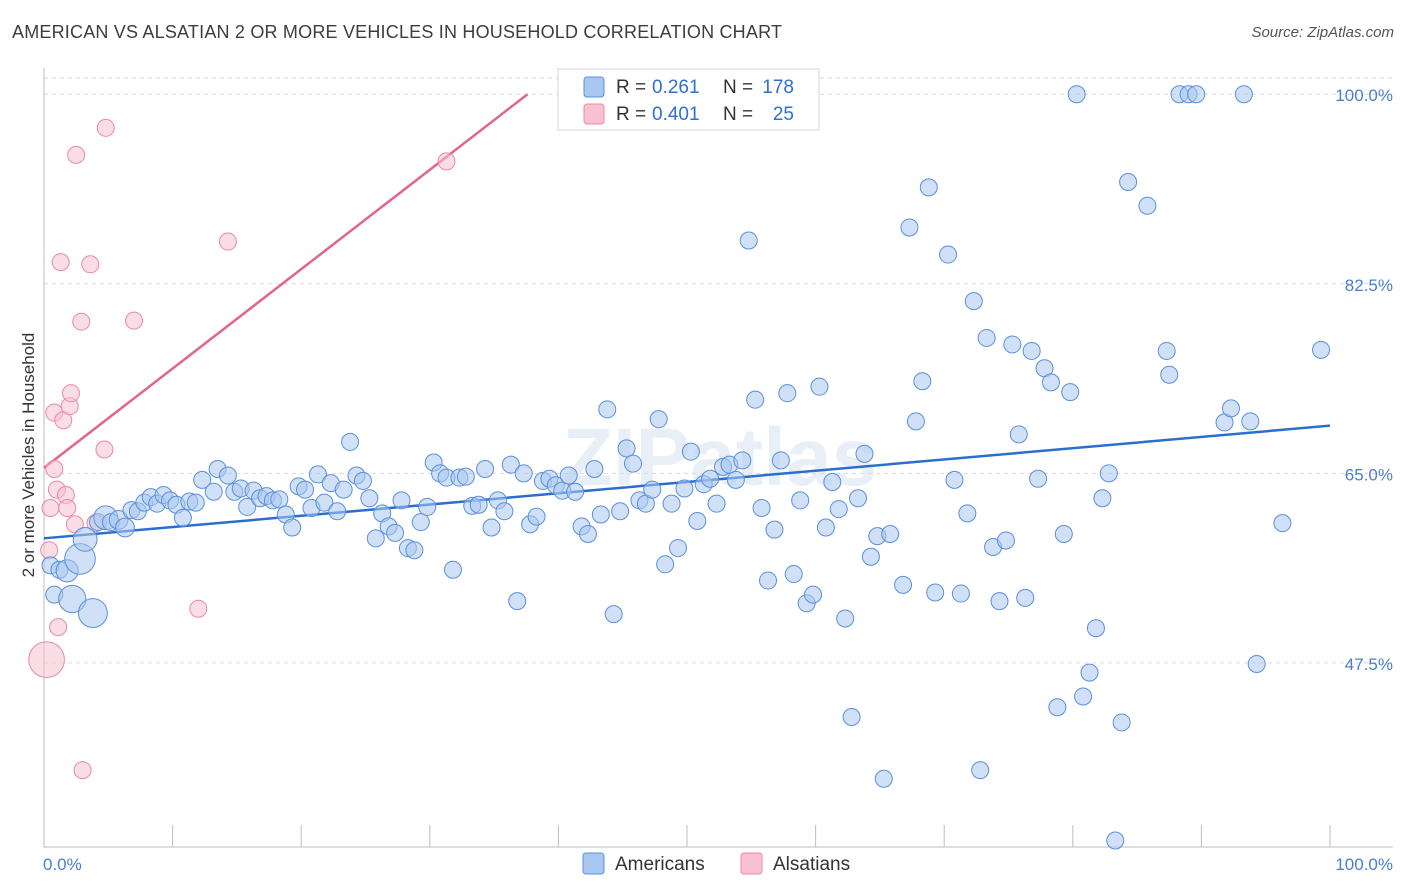  I want to click on legend-alsatians-n-label: N =, so click(738, 114).